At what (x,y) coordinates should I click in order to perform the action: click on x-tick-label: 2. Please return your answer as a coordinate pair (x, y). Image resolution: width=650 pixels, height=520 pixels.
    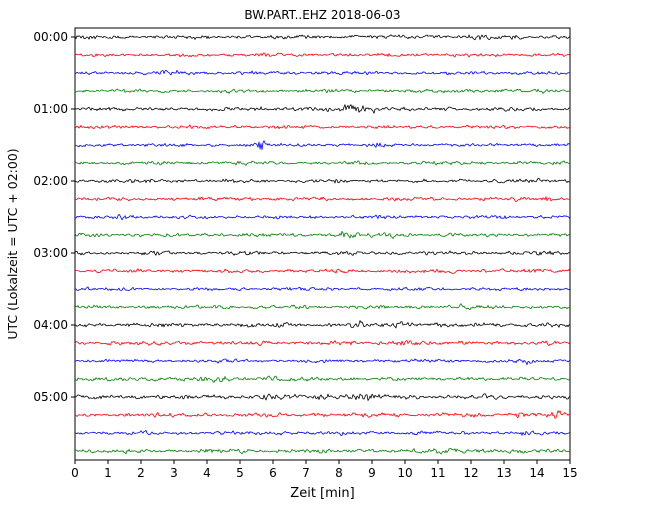
    Looking at the image, I should click on (141, 473).